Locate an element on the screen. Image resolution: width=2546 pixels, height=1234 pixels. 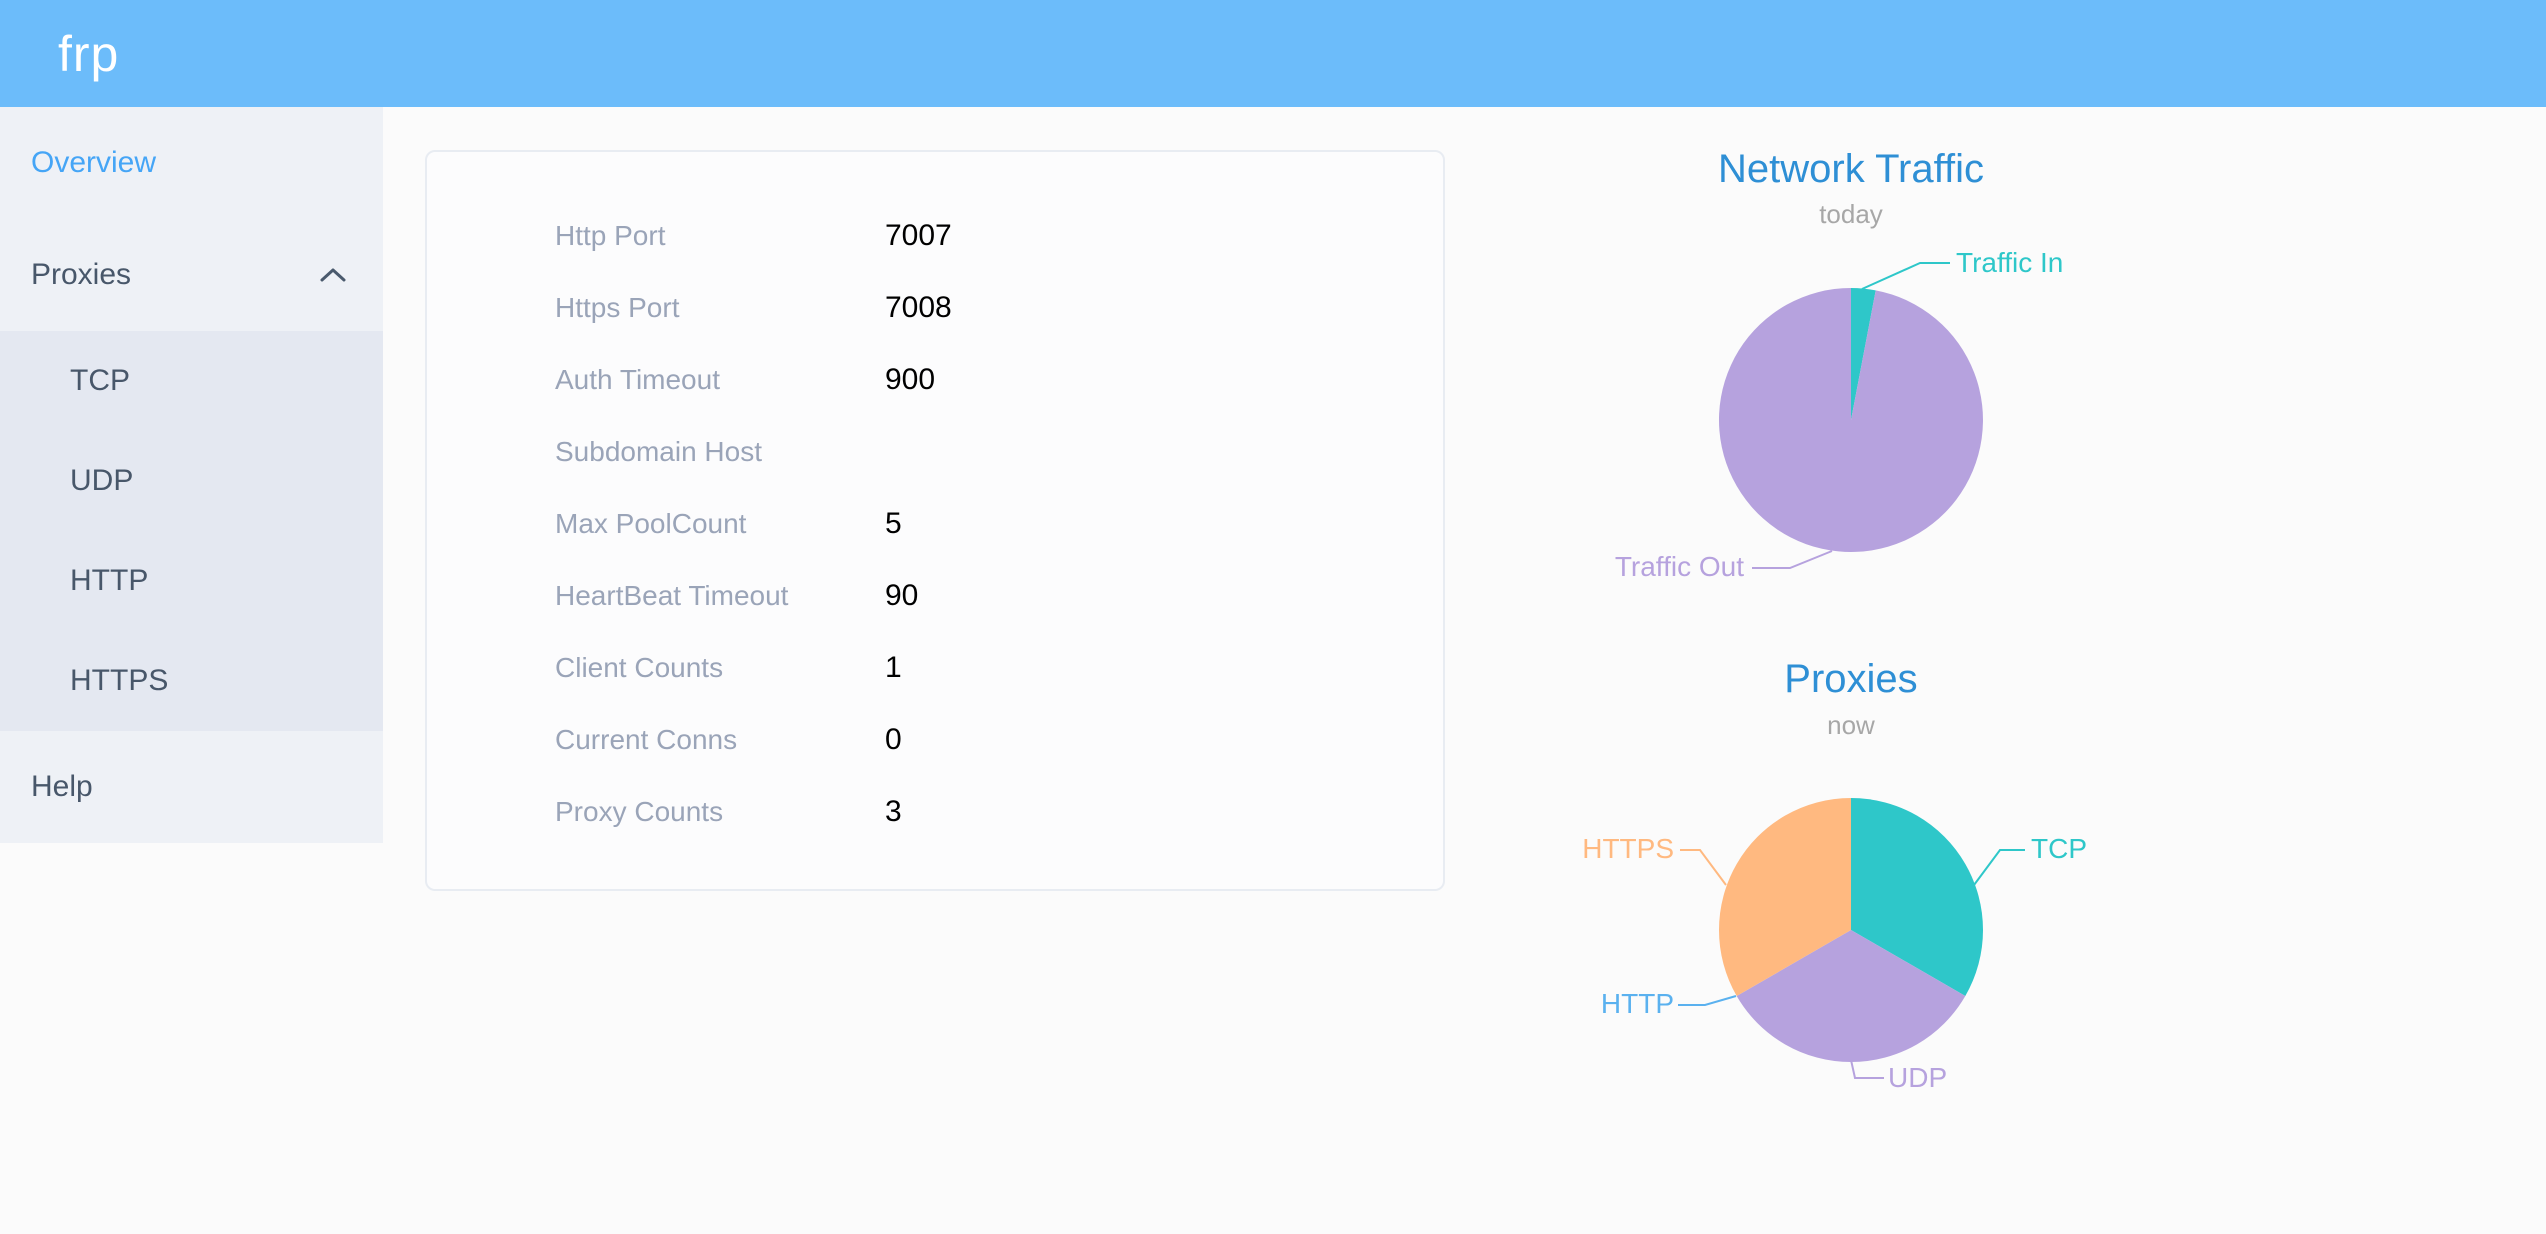
sidebar-item-overview: Overview is located at coordinates (191, 163).